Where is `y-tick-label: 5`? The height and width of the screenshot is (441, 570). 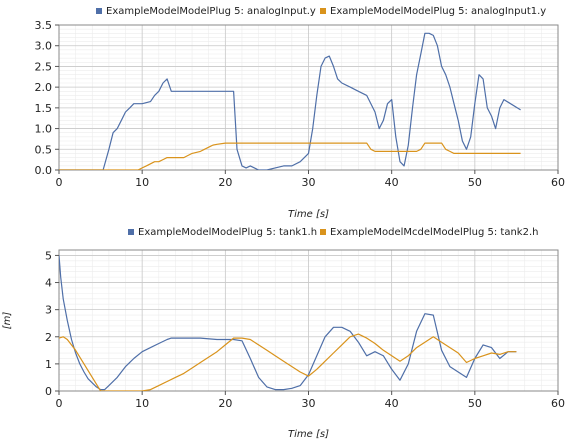
y-tick-label: 5 is located at coordinates (48, 255).